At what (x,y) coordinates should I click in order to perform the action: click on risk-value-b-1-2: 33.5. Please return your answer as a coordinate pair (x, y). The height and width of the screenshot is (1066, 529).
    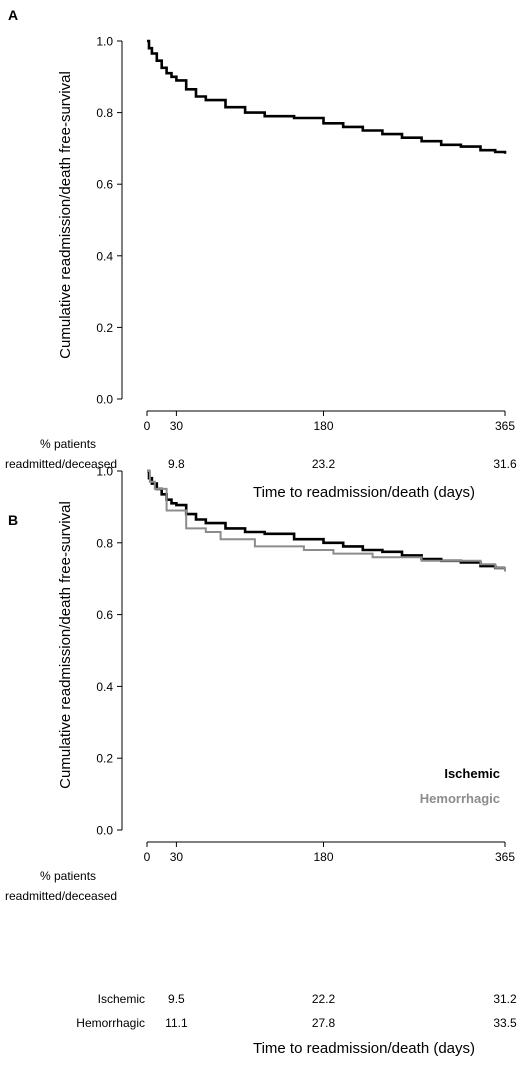
    Looking at the image, I should click on (505, 1023).